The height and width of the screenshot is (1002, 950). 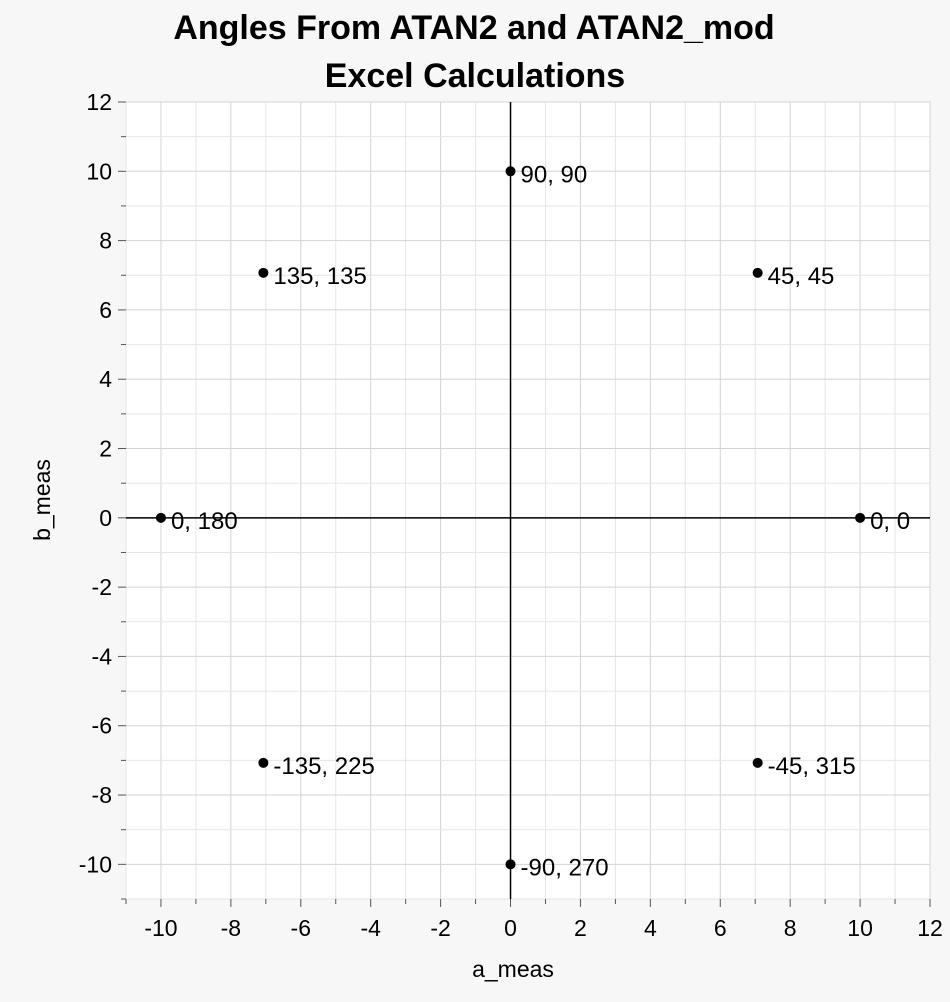 What do you see at coordinates (554, 174) in the screenshot?
I see `data-label: 90, 90` at bounding box center [554, 174].